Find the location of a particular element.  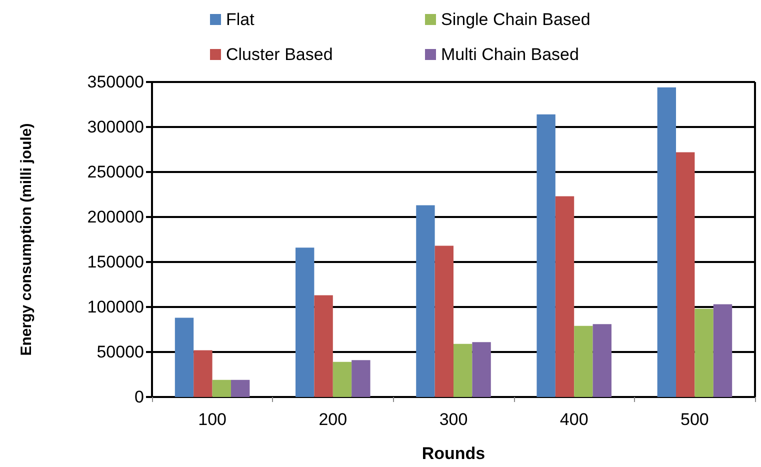

x-axis-title: Rounds is located at coordinates (454, 453).